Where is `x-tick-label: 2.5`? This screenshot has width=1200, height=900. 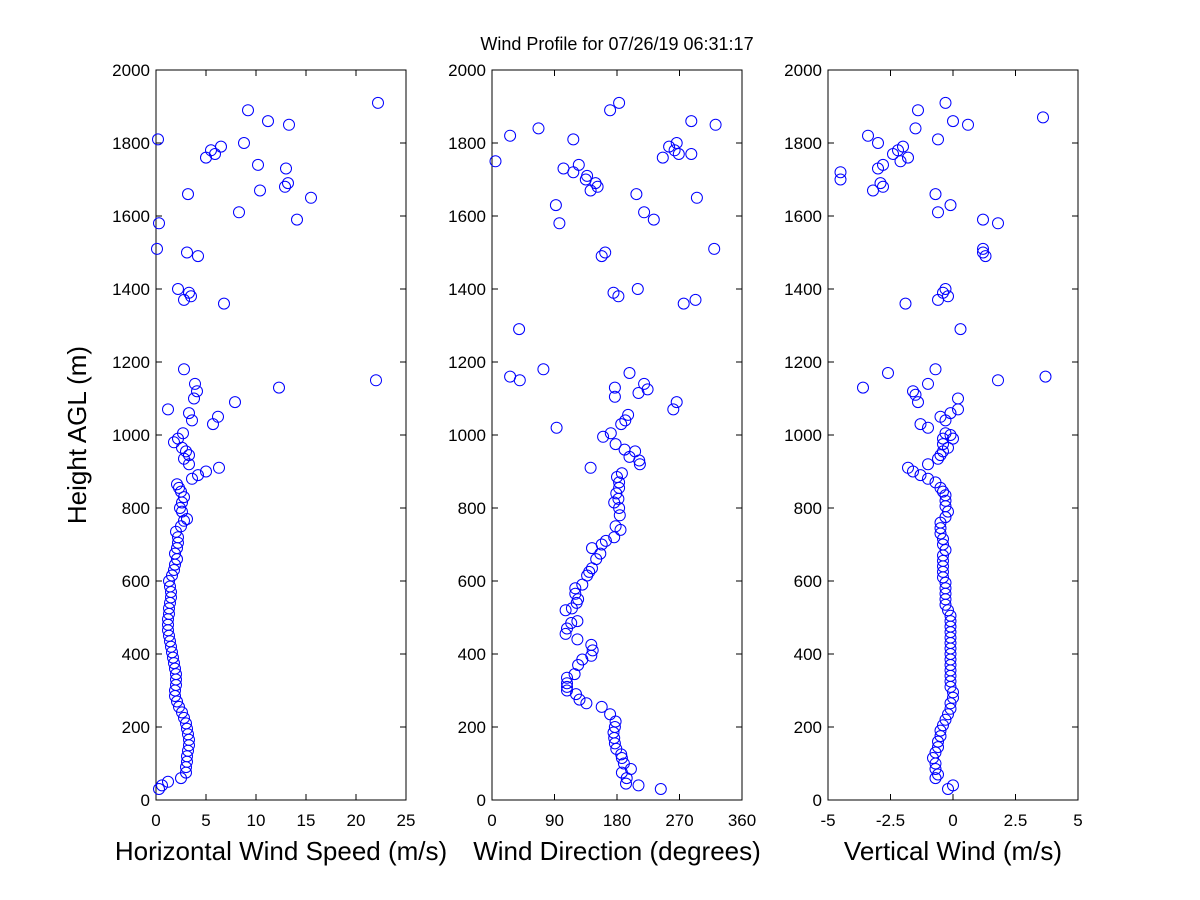
x-tick-label: 2.5 is located at coordinates (1016, 820).